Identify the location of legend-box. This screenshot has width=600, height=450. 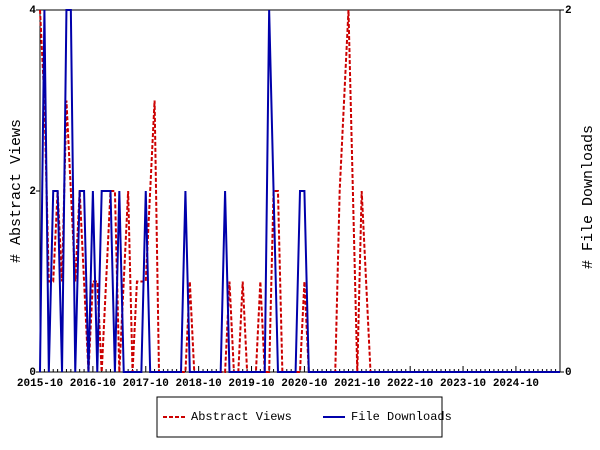
(299, 417).